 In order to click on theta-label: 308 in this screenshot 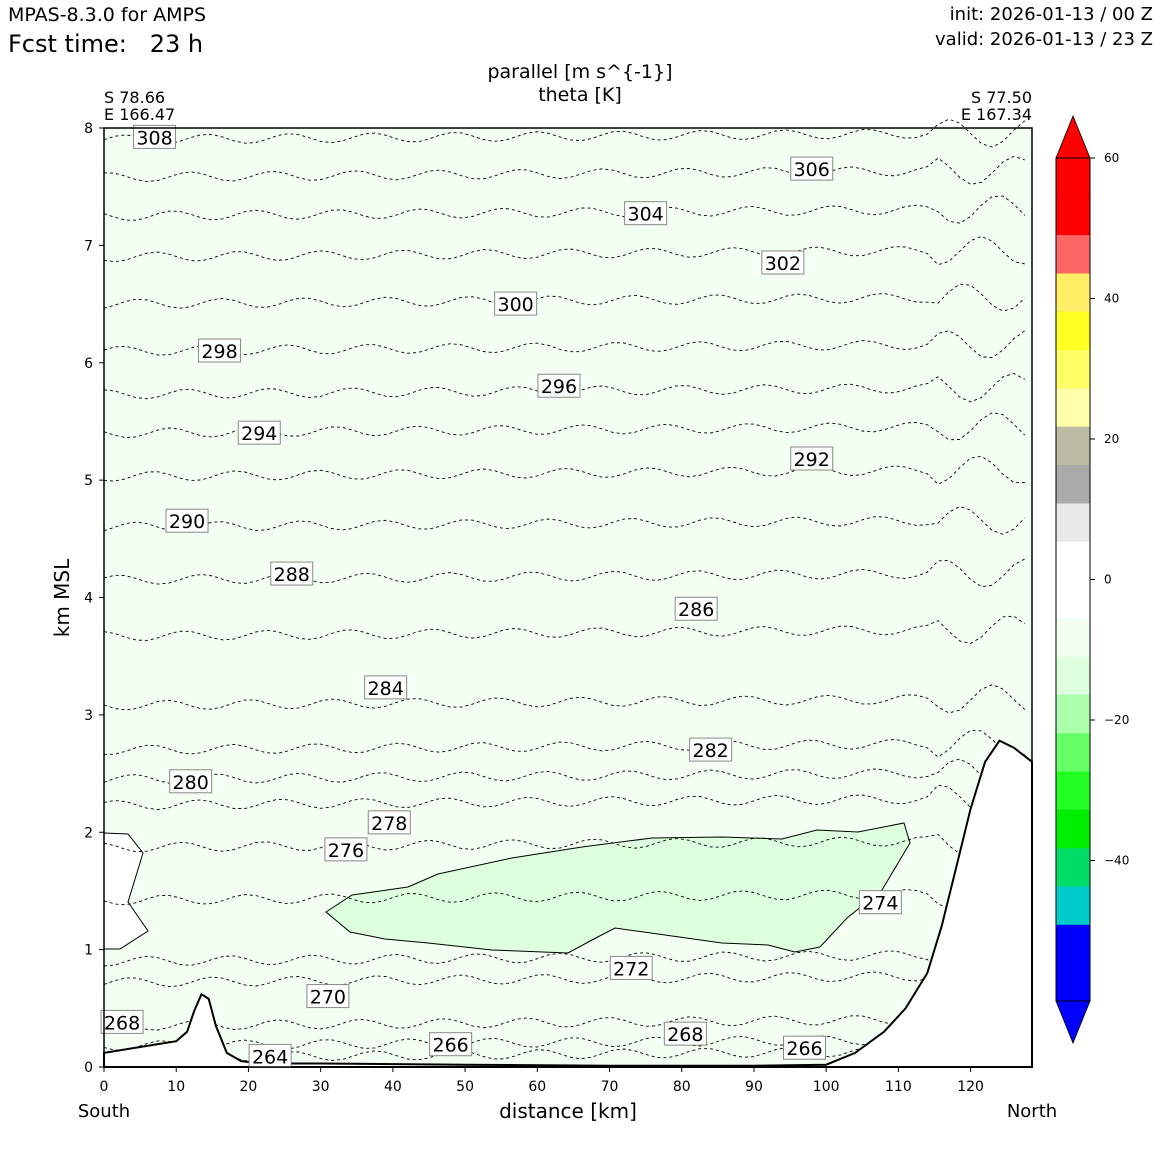, I will do `click(155, 136)`.